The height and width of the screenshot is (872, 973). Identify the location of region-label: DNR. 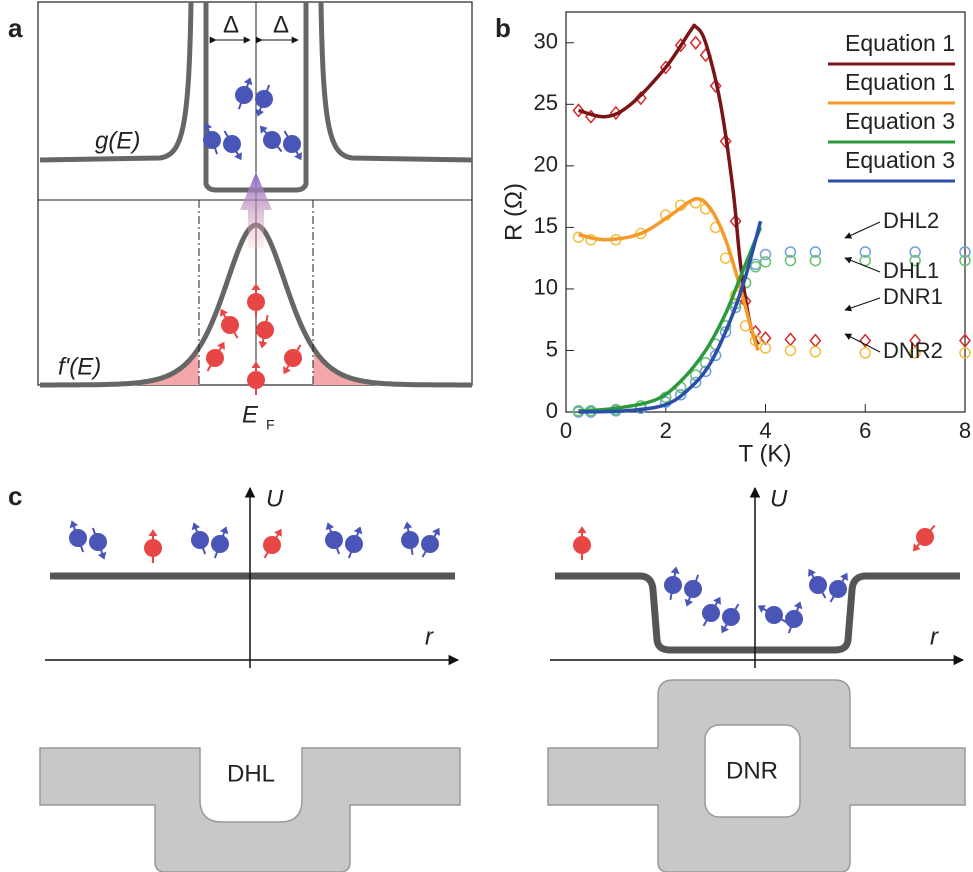
(752, 770).